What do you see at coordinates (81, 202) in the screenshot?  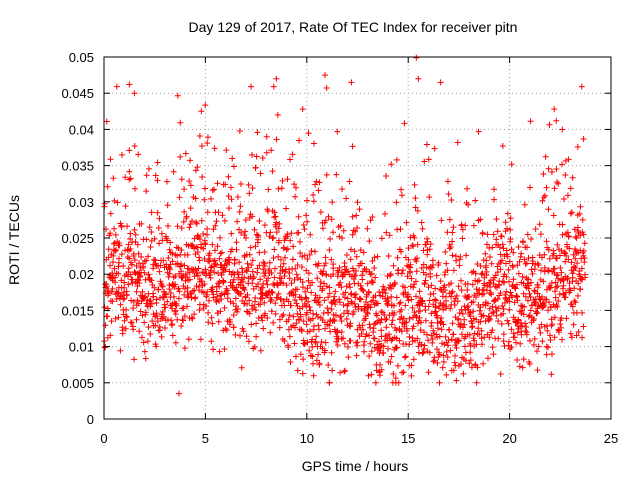 I see `y-tick-label: 0.03` at bounding box center [81, 202].